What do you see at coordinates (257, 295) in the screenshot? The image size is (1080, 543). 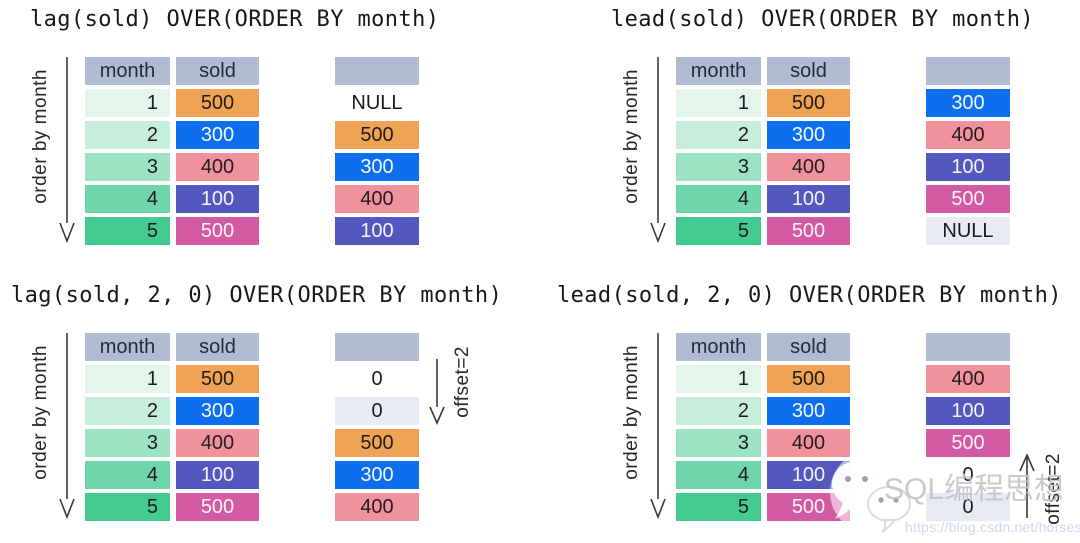 I see `panel-title: lag(sold, 2, 0) OVER(ORDER BY month)` at bounding box center [257, 295].